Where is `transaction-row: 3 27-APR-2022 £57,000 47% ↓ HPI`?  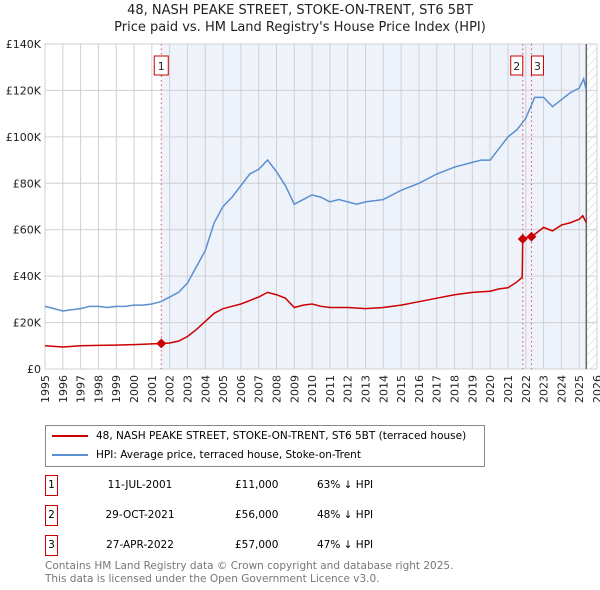 transaction-row: 3 27-APR-2022 £57,000 47% ↓ HPI is located at coordinates (245, 545).